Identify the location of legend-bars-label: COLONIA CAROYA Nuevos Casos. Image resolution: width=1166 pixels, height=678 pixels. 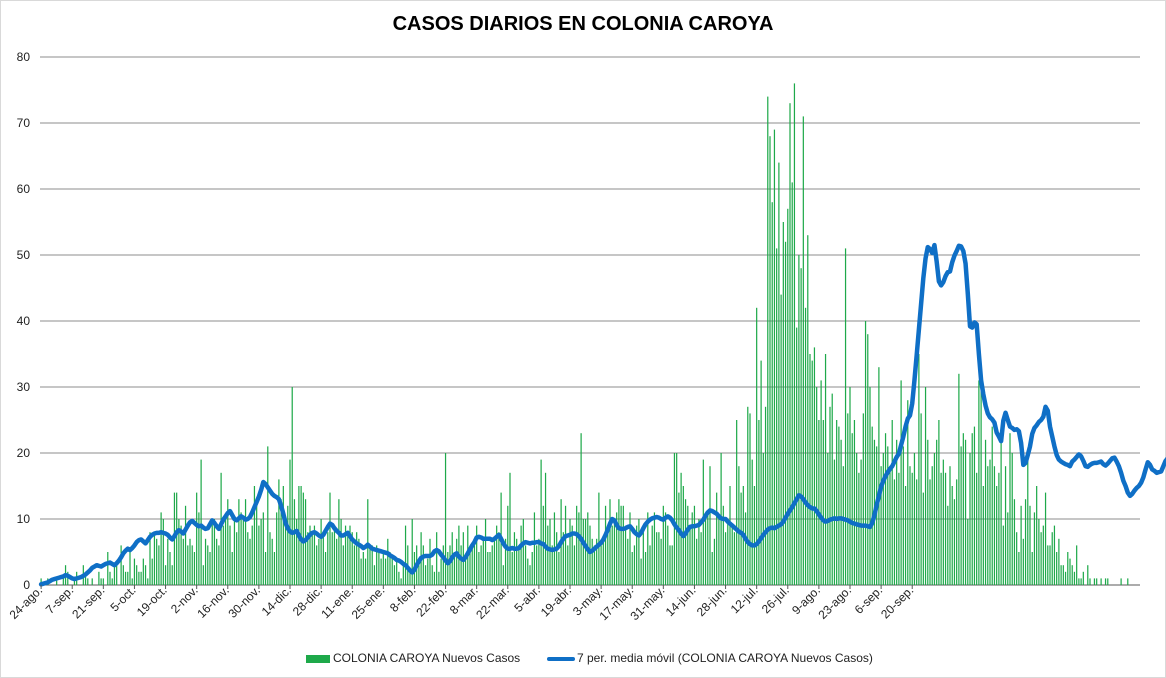
(427, 658).